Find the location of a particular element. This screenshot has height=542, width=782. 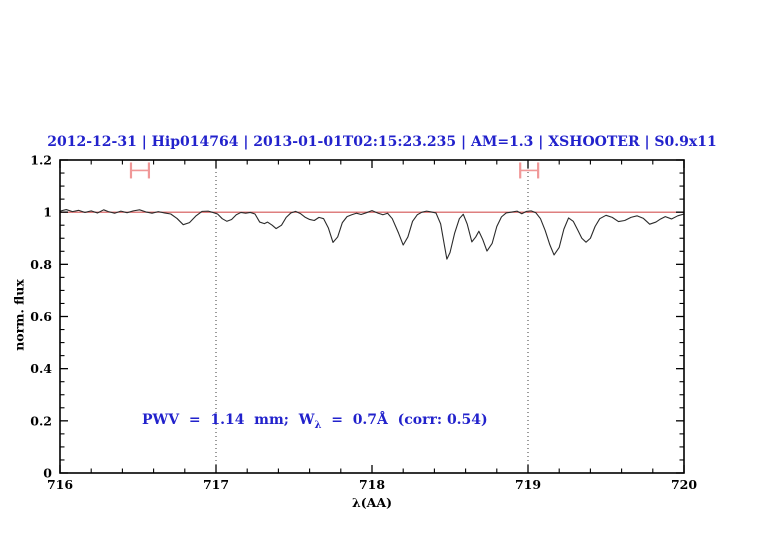

y-tick-label: 1 is located at coordinates (47, 212).